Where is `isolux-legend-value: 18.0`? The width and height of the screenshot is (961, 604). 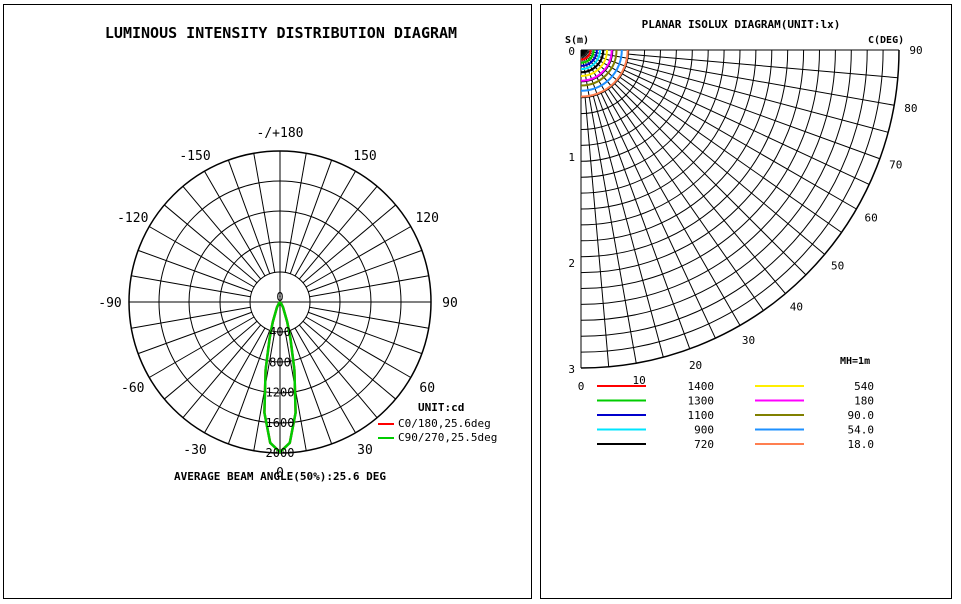 isolux-legend-value: 18.0 is located at coordinates (861, 444).